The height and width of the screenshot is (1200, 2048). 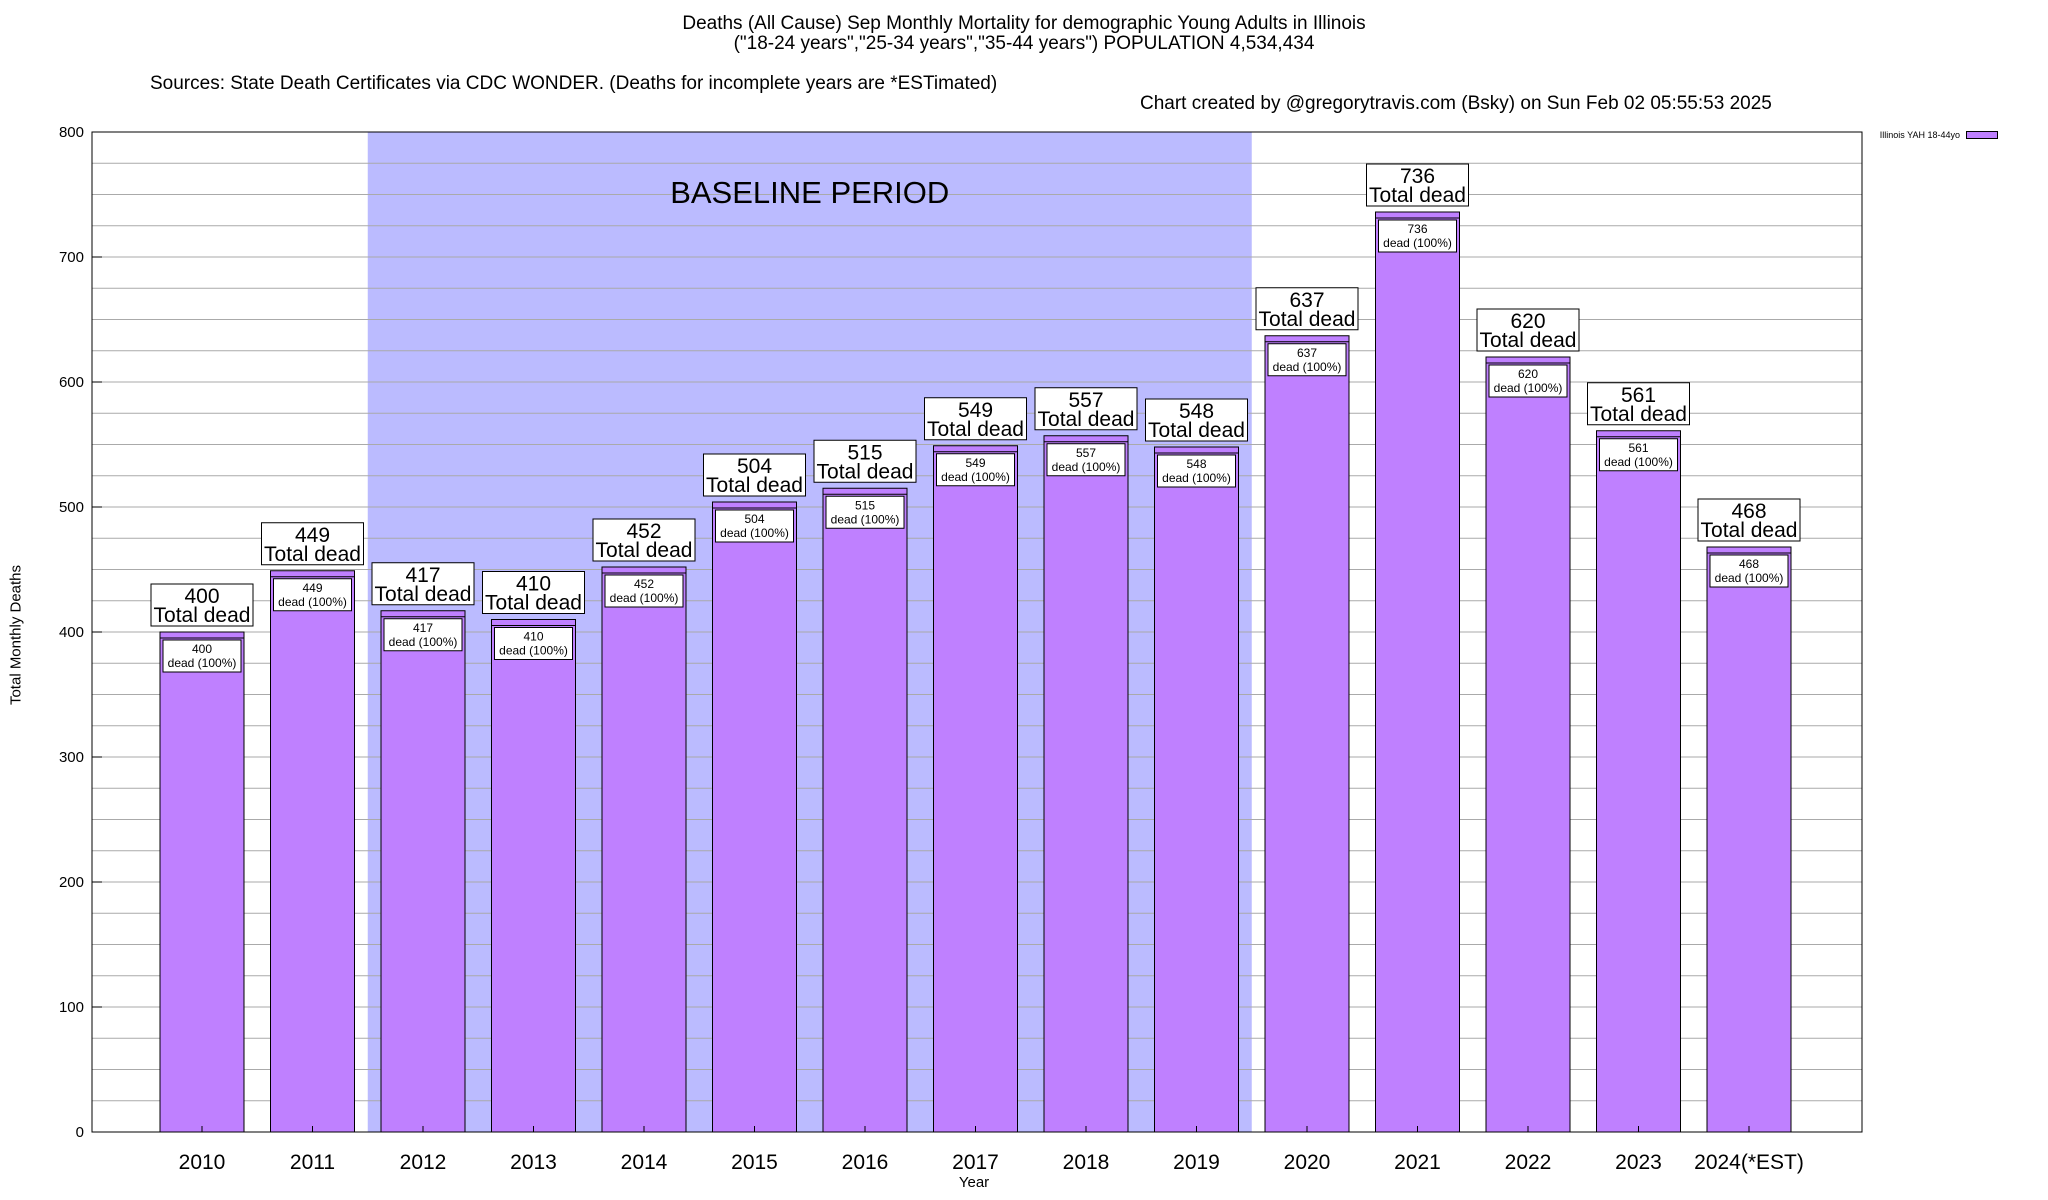 What do you see at coordinates (864, 452) in the screenshot?
I see `bar-value-label: 515` at bounding box center [864, 452].